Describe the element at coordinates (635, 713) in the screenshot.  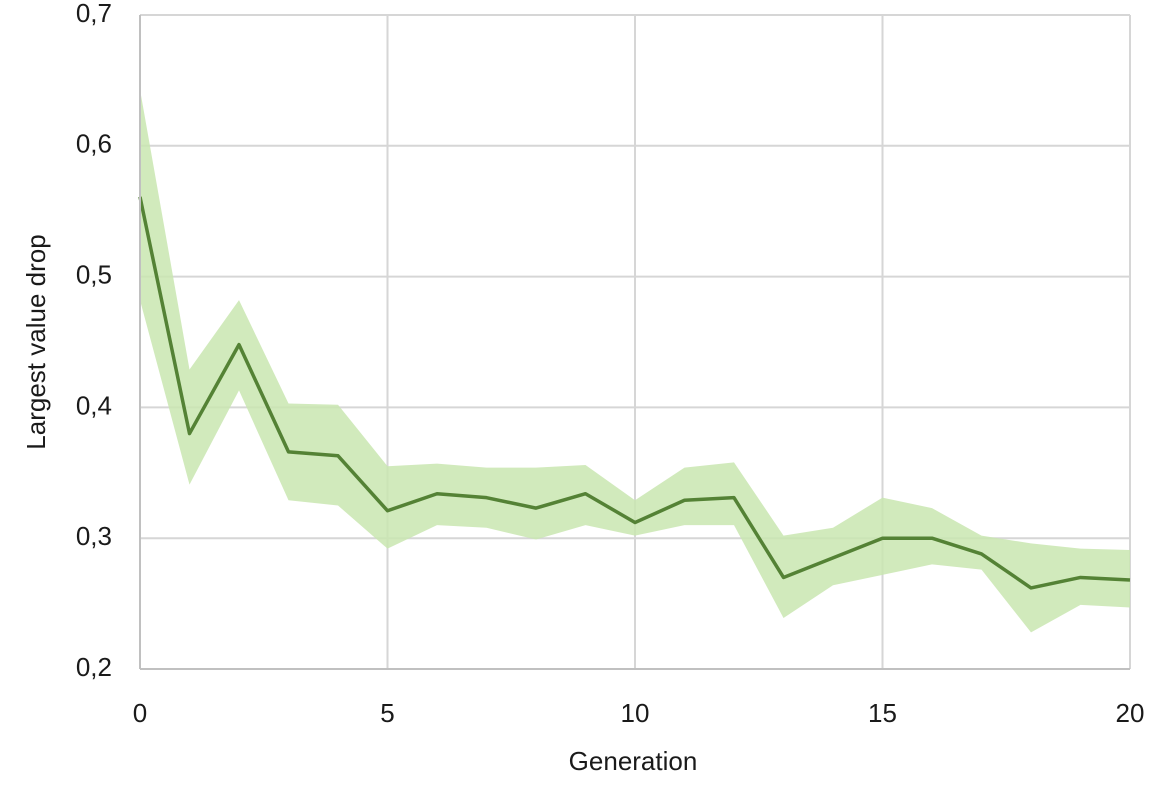
I see `x-tick-label: 10` at that location.